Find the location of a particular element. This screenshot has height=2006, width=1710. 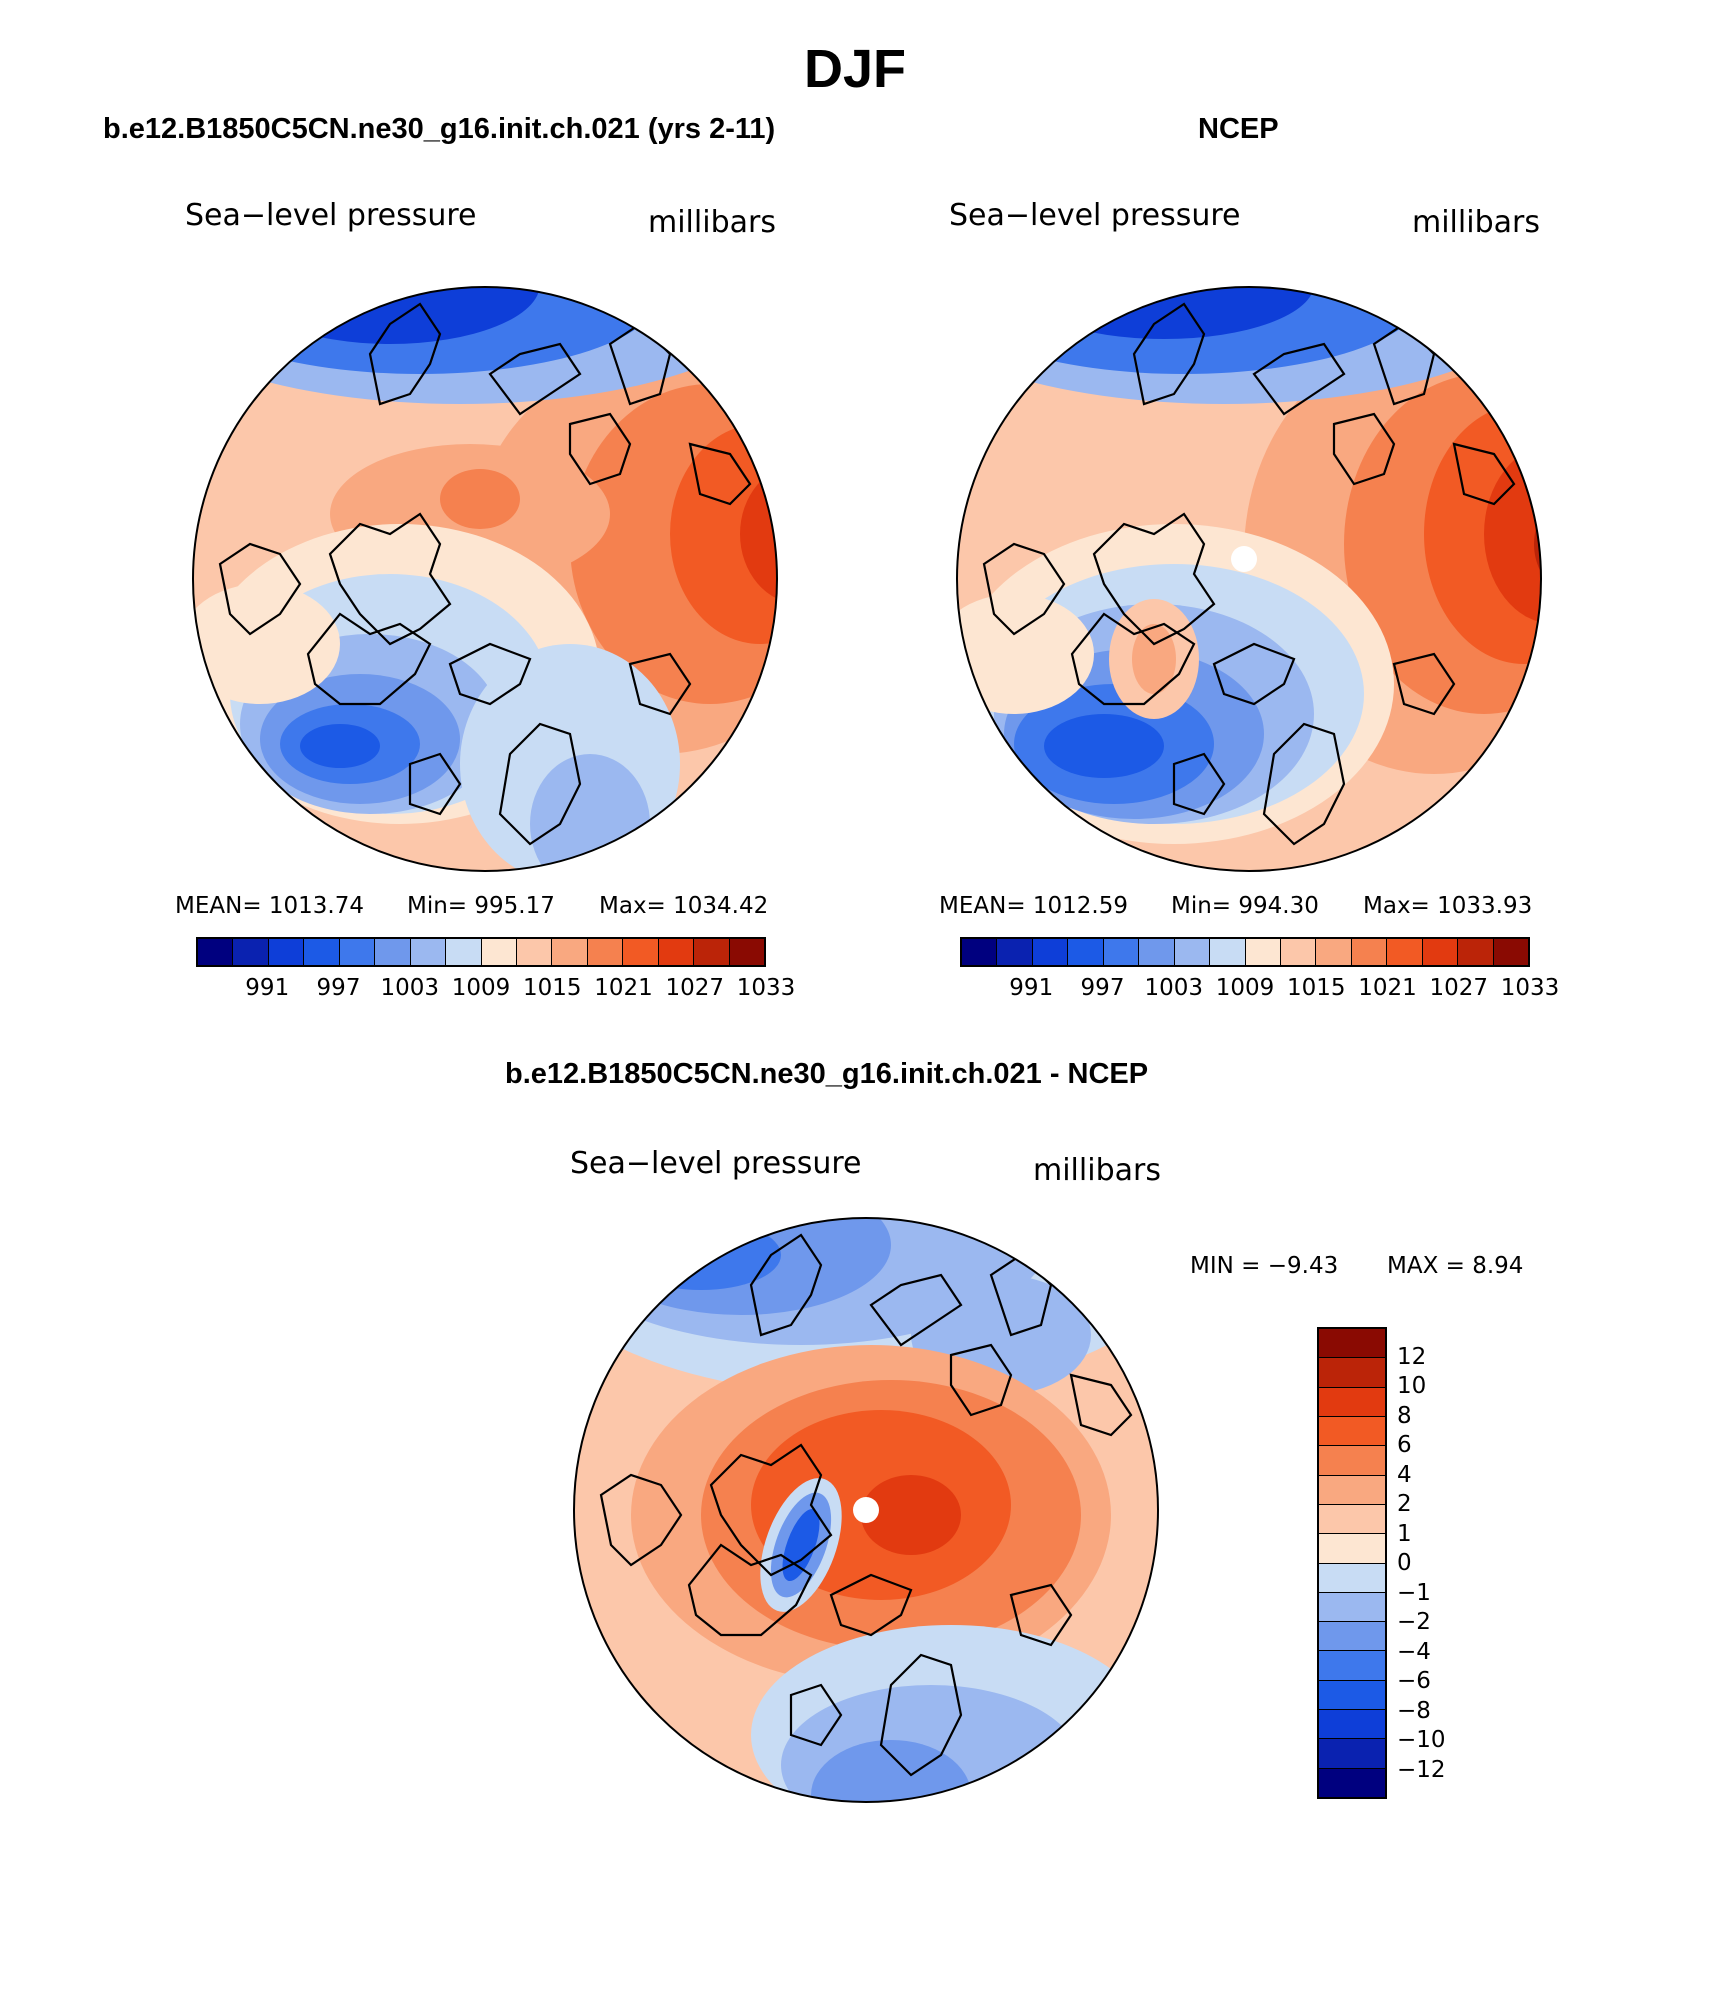

polar-map-diff is located at coordinates (866, 1510).